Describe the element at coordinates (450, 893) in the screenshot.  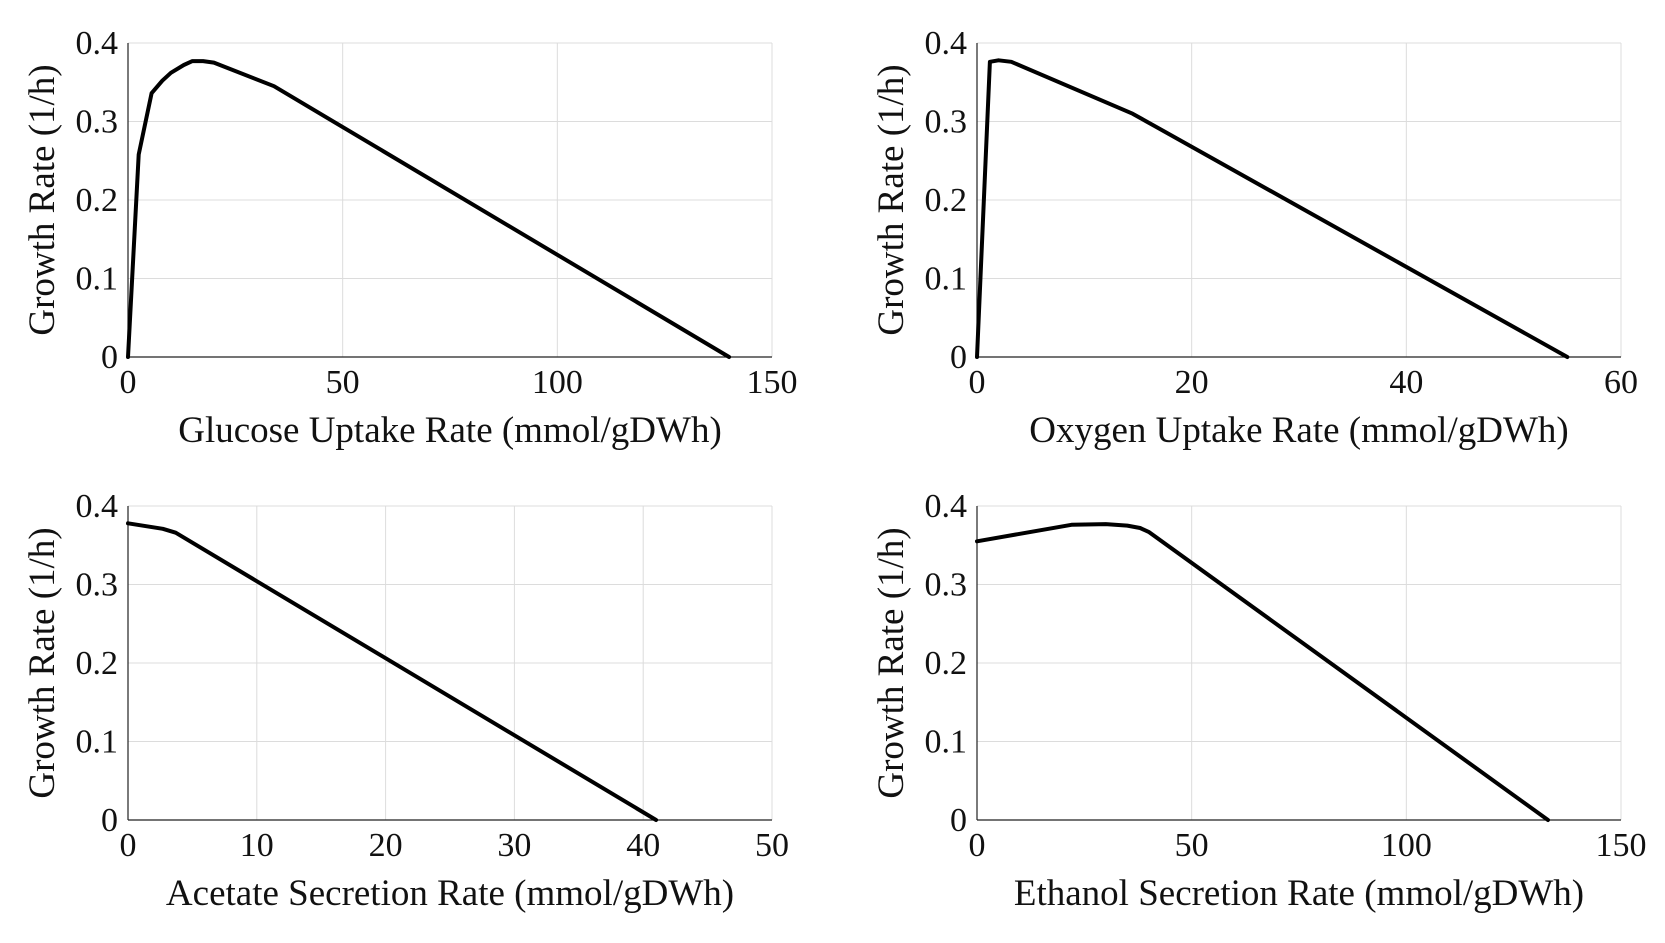
I see `x-axis-label: Acetate Secretion Rate (mmol/gDWh)` at that location.